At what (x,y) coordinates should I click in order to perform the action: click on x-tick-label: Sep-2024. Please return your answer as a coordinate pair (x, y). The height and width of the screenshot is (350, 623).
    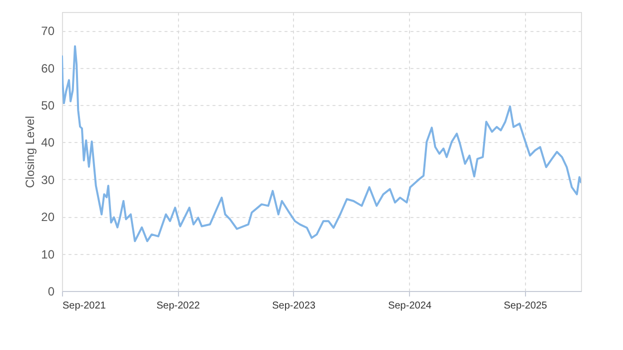
    Looking at the image, I should click on (410, 306).